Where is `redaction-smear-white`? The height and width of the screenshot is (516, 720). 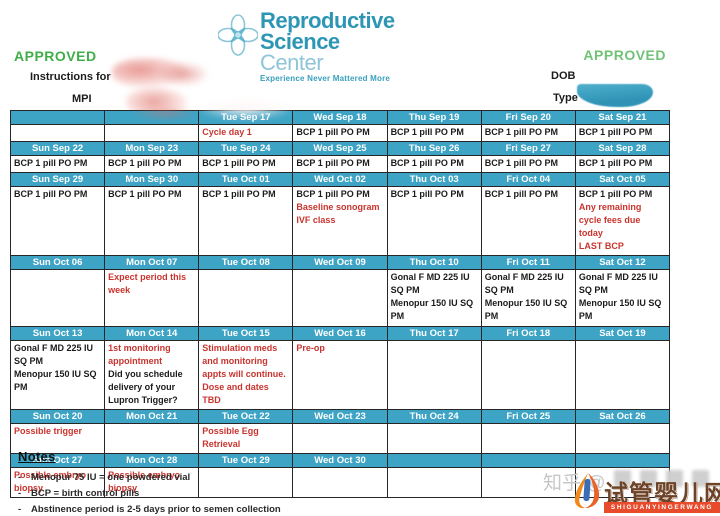
redaction-smear-white is located at coordinates (245, 109).